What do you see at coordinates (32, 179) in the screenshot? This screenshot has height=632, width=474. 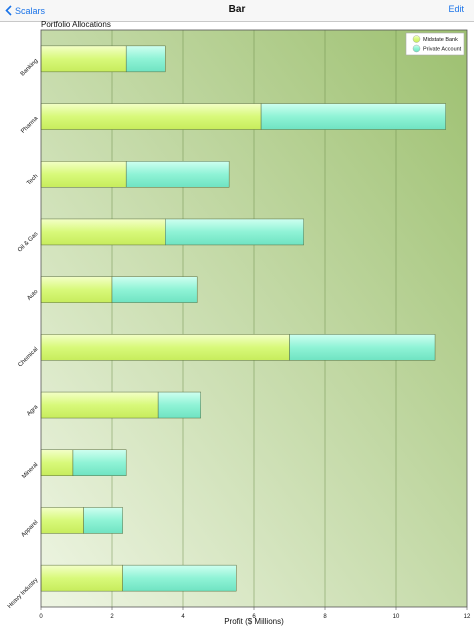 I see `y-tick-label: Tech` at bounding box center [32, 179].